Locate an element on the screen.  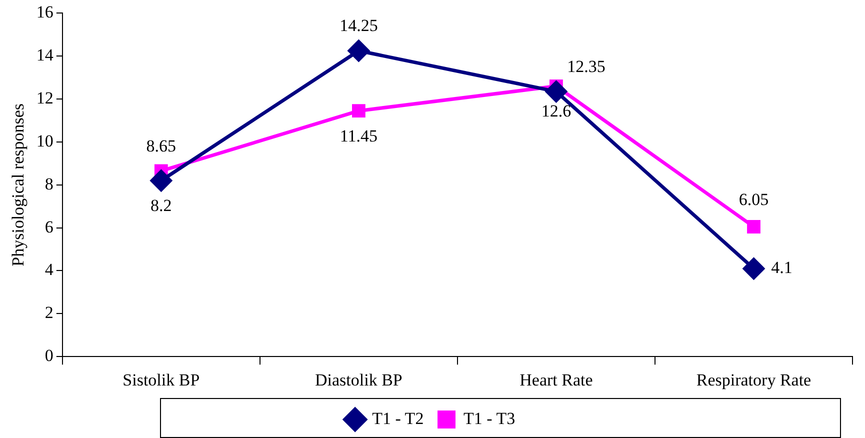
y-tick-label: 4 is located at coordinates (49, 270).